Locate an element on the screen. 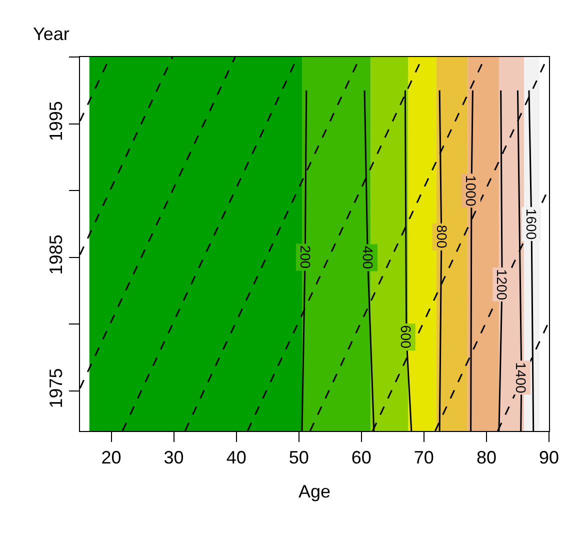 The image size is (576, 548). x-tick-label: 90 is located at coordinates (549, 458).